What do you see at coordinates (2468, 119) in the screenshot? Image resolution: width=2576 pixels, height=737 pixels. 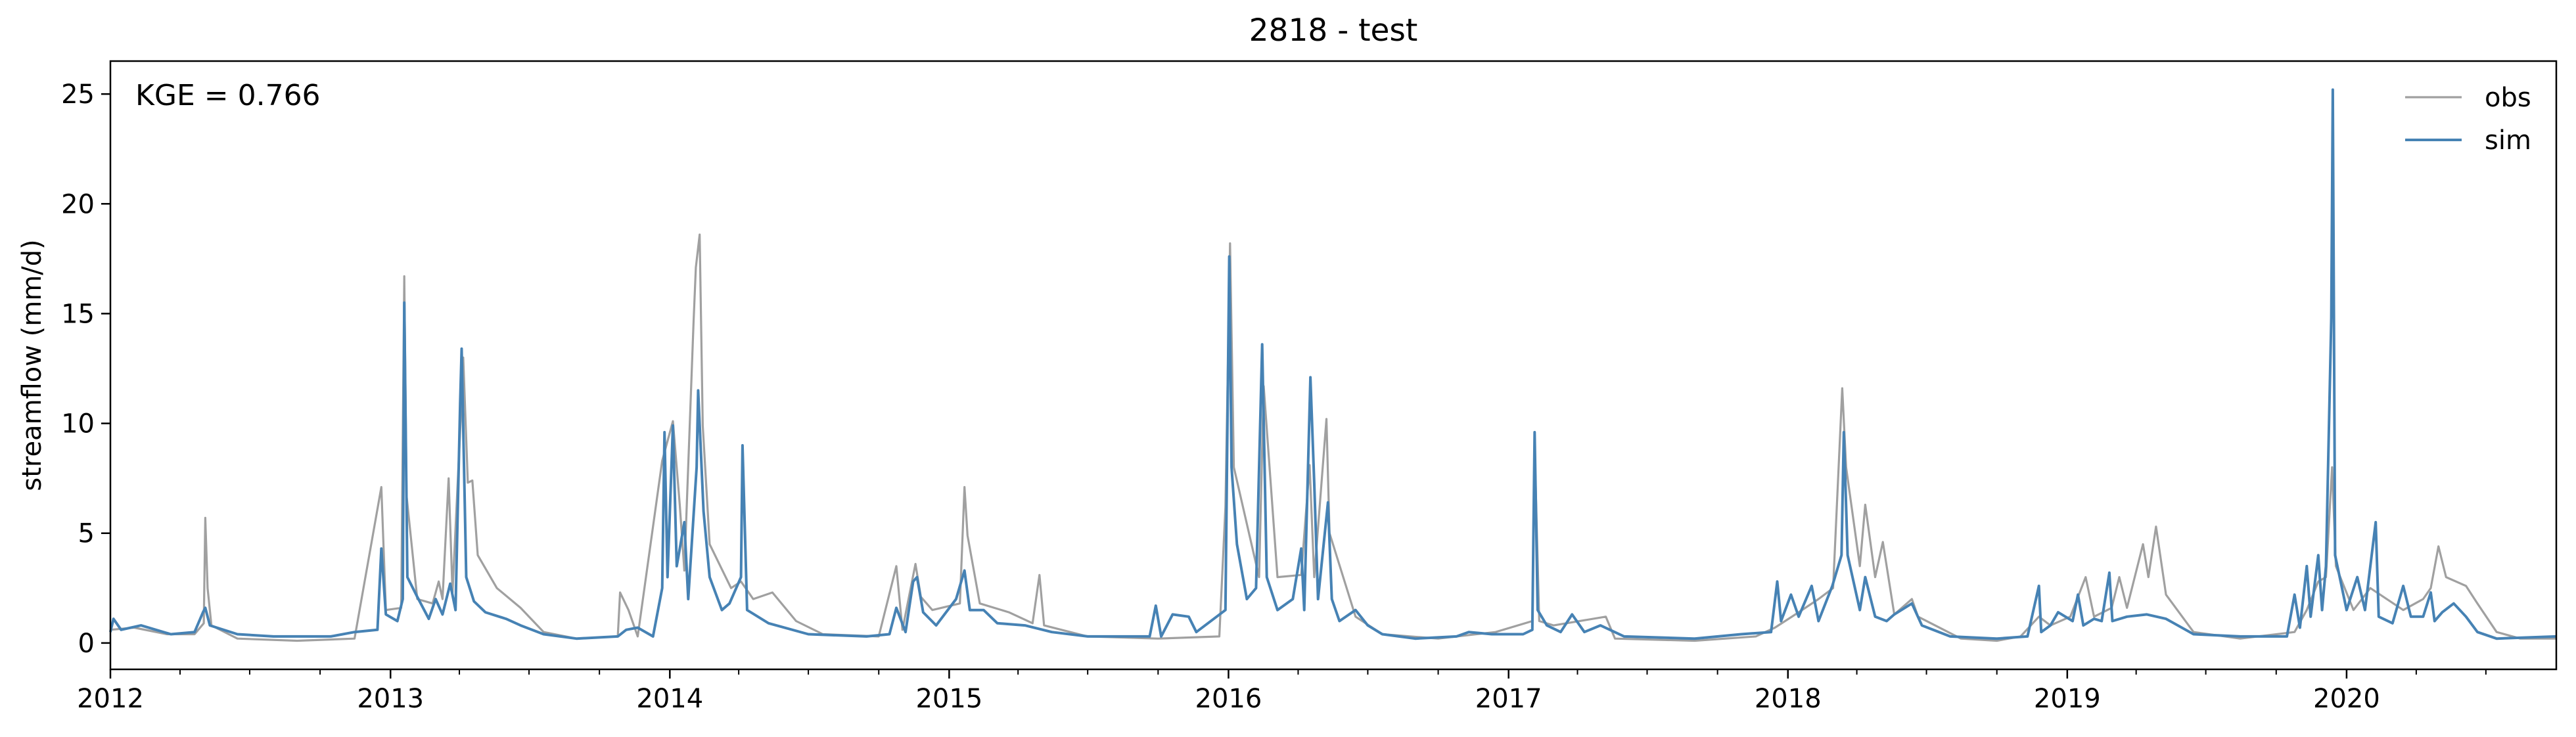 I see `legend: obs sim` at bounding box center [2468, 119].